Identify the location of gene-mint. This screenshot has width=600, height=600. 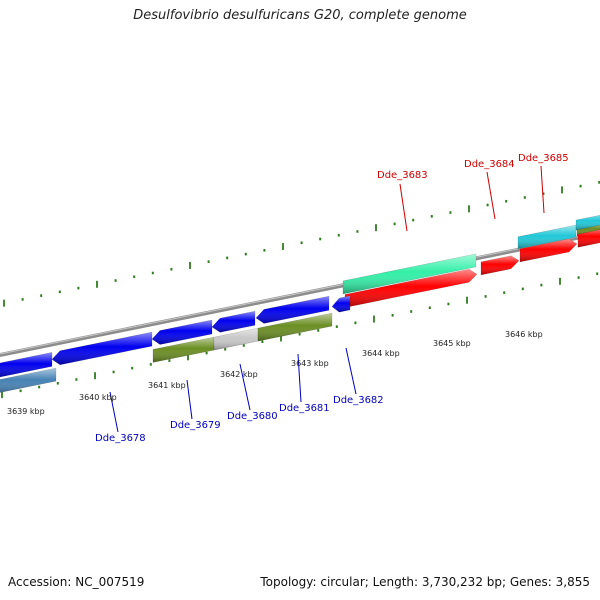
(409, 274).